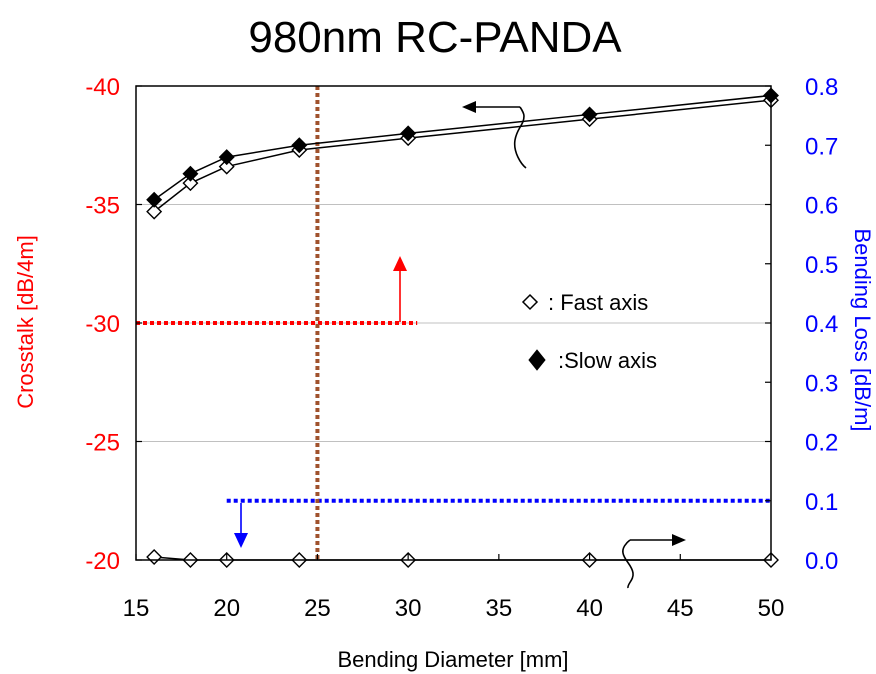  What do you see at coordinates (598, 302) in the screenshot?
I see `legend-fast-label: : Fast axis` at bounding box center [598, 302].